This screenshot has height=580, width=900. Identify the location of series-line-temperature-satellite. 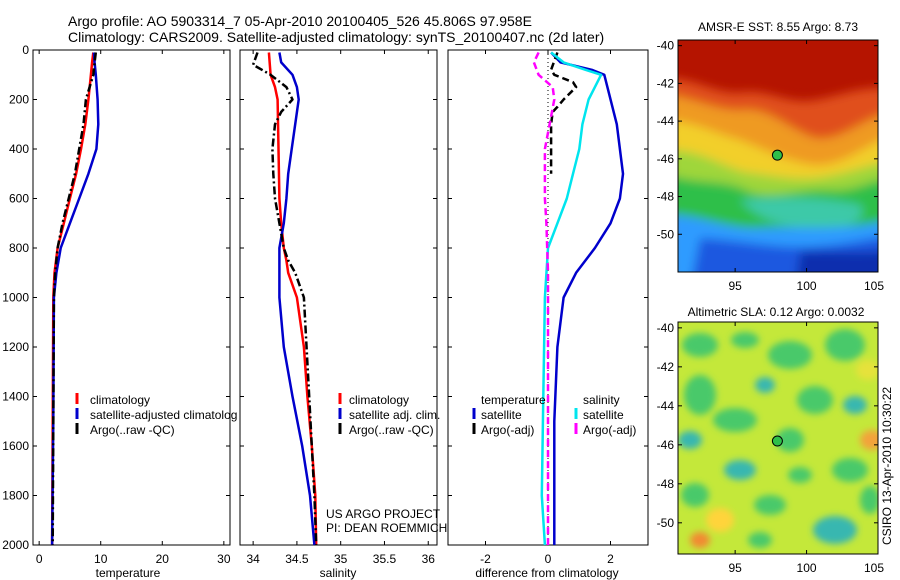
(587, 298).